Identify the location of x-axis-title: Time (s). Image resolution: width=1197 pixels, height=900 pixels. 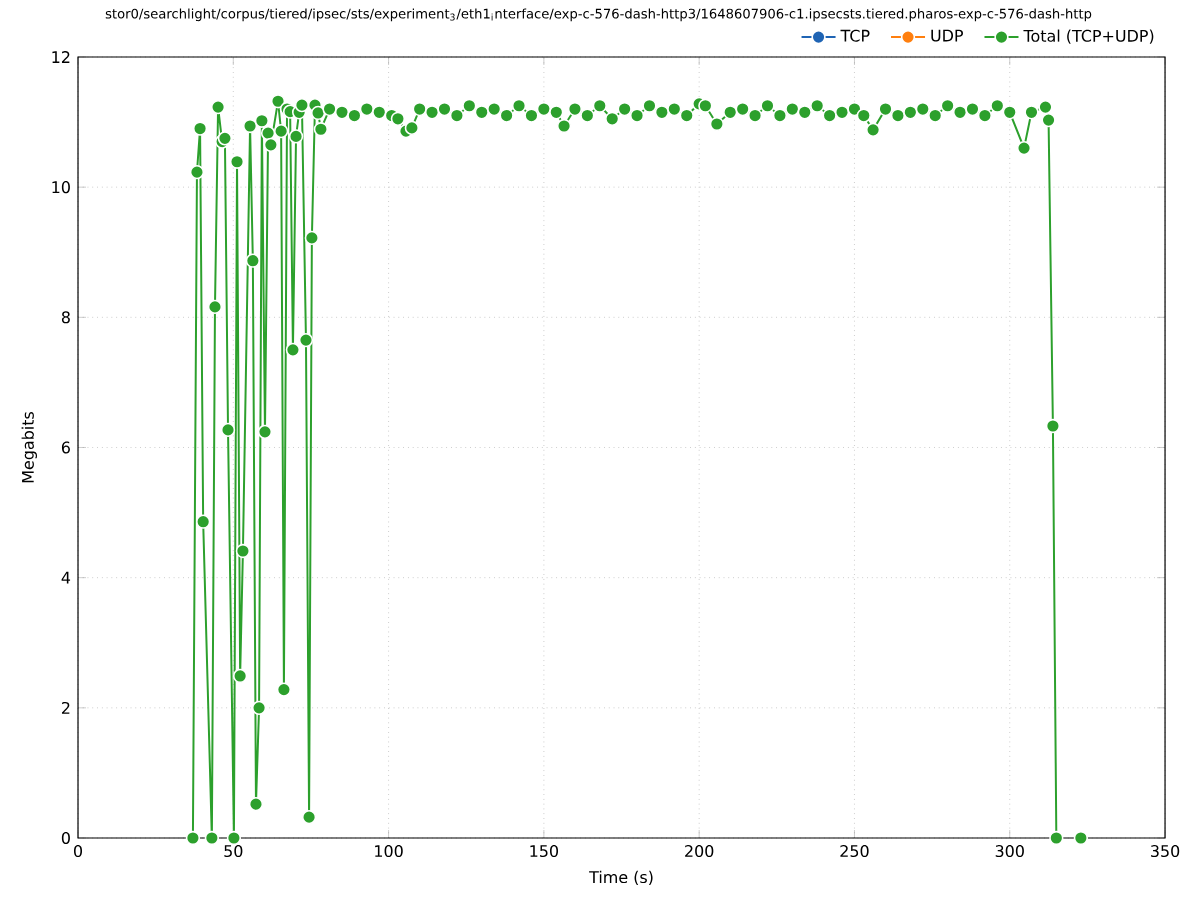
(621, 877).